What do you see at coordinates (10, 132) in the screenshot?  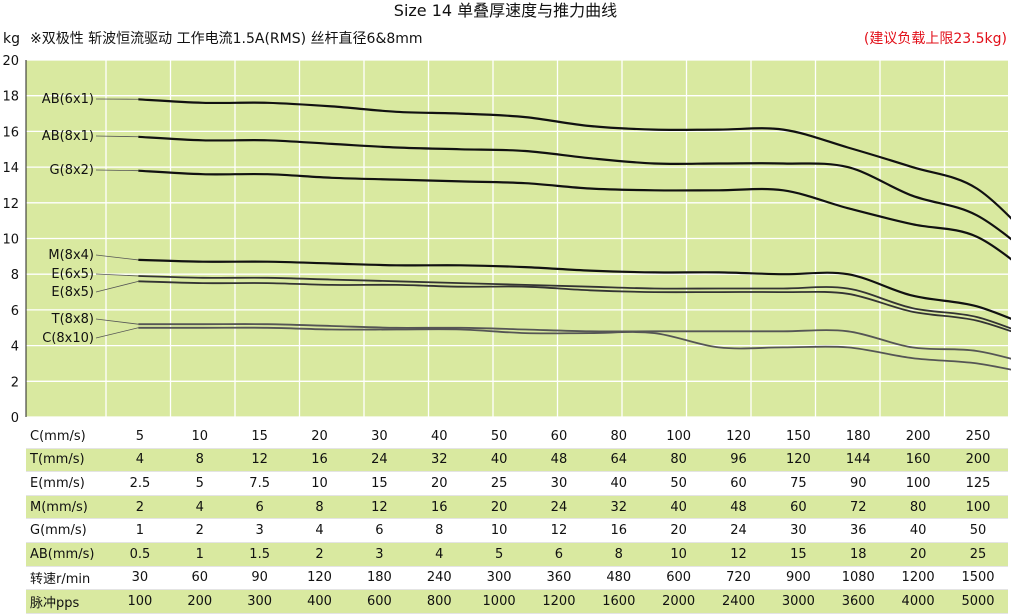 I see `y-tick-label: 16` at bounding box center [10, 132].